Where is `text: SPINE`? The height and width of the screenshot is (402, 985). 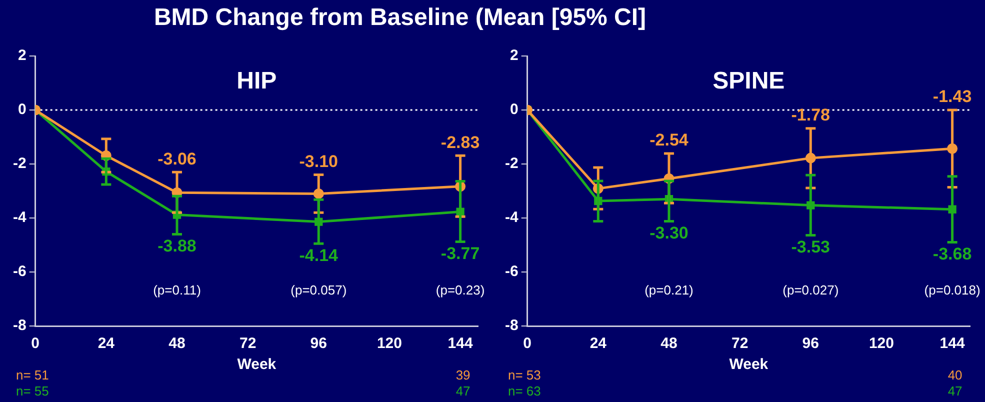
text: SPINE is located at coordinates (748, 81).